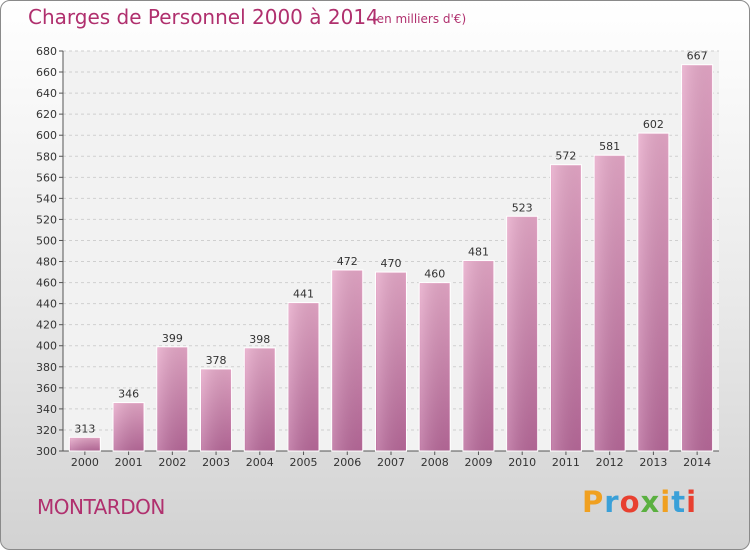  I want to click on value-label: 667, so click(697, 56).